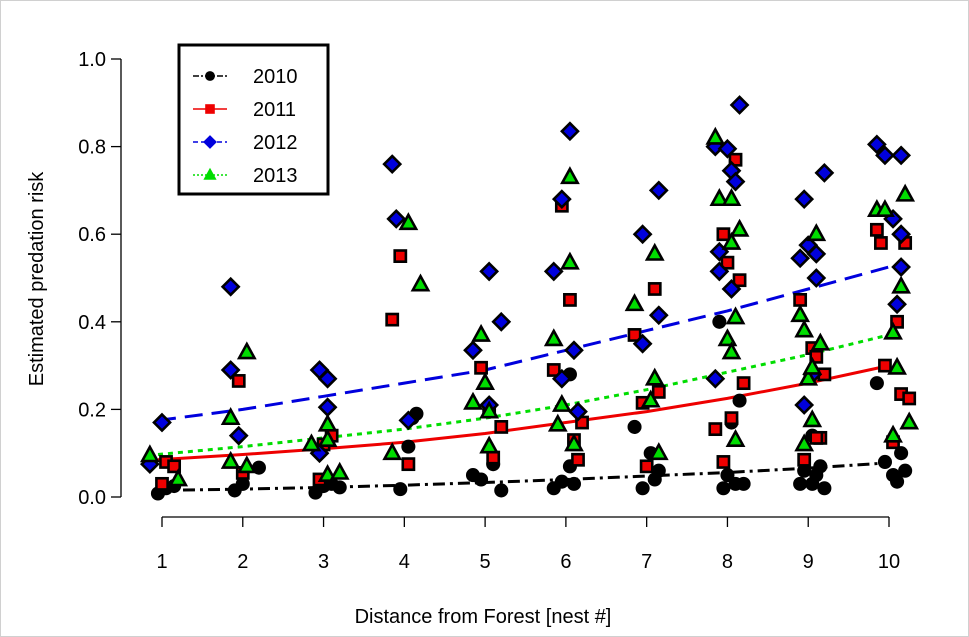 The width and height of the screenshot is (969, 637). What do you see at coordinates (483, 617) in the screenshot?
I see `x-axis-label: Distance from Forest [nest #]` at bounding box center [483, 617].